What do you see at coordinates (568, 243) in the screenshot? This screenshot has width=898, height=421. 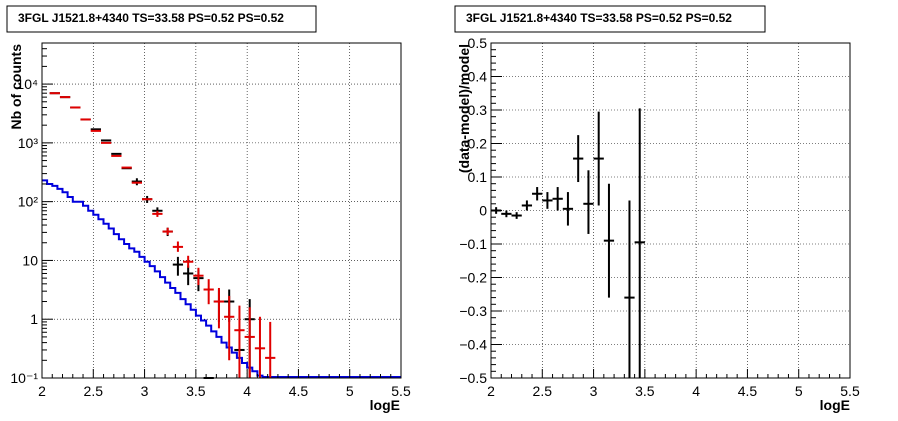 I see `data-marks` at bounding box center [568, 243].